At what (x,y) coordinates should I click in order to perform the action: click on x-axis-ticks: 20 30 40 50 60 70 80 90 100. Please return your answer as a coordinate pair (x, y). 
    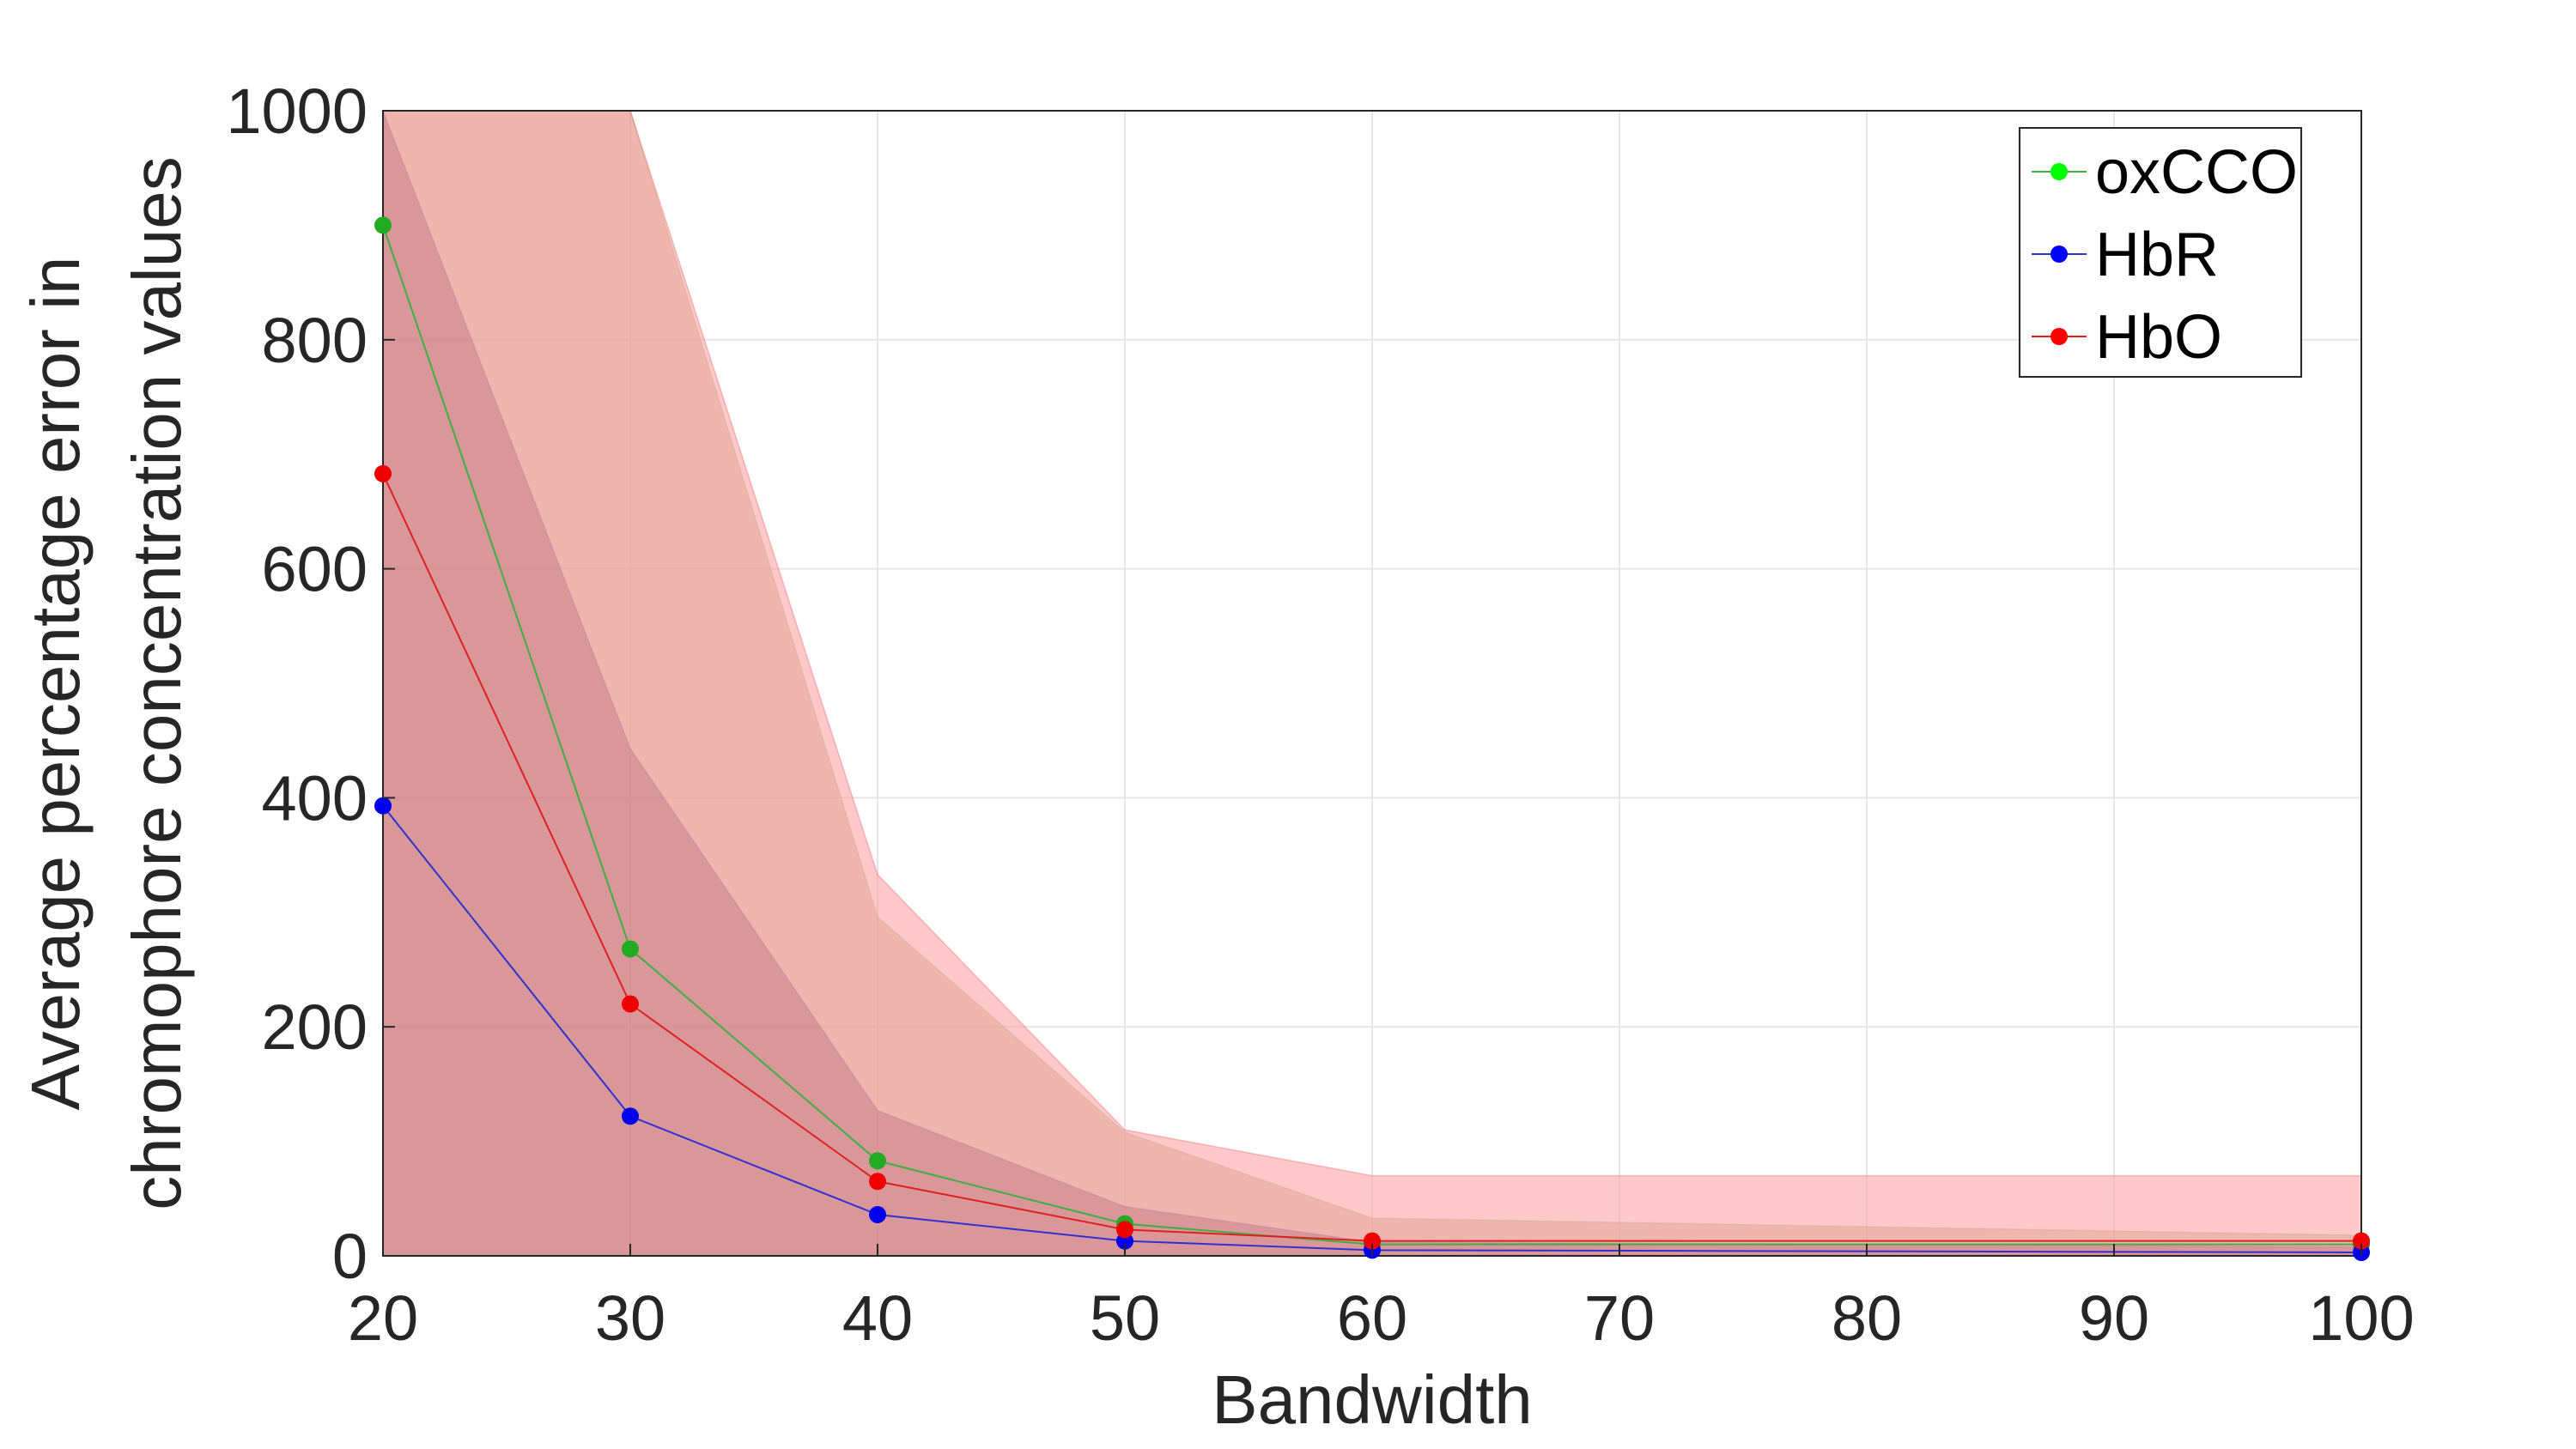
    Looking at the image, I should click on (1382, 1299).